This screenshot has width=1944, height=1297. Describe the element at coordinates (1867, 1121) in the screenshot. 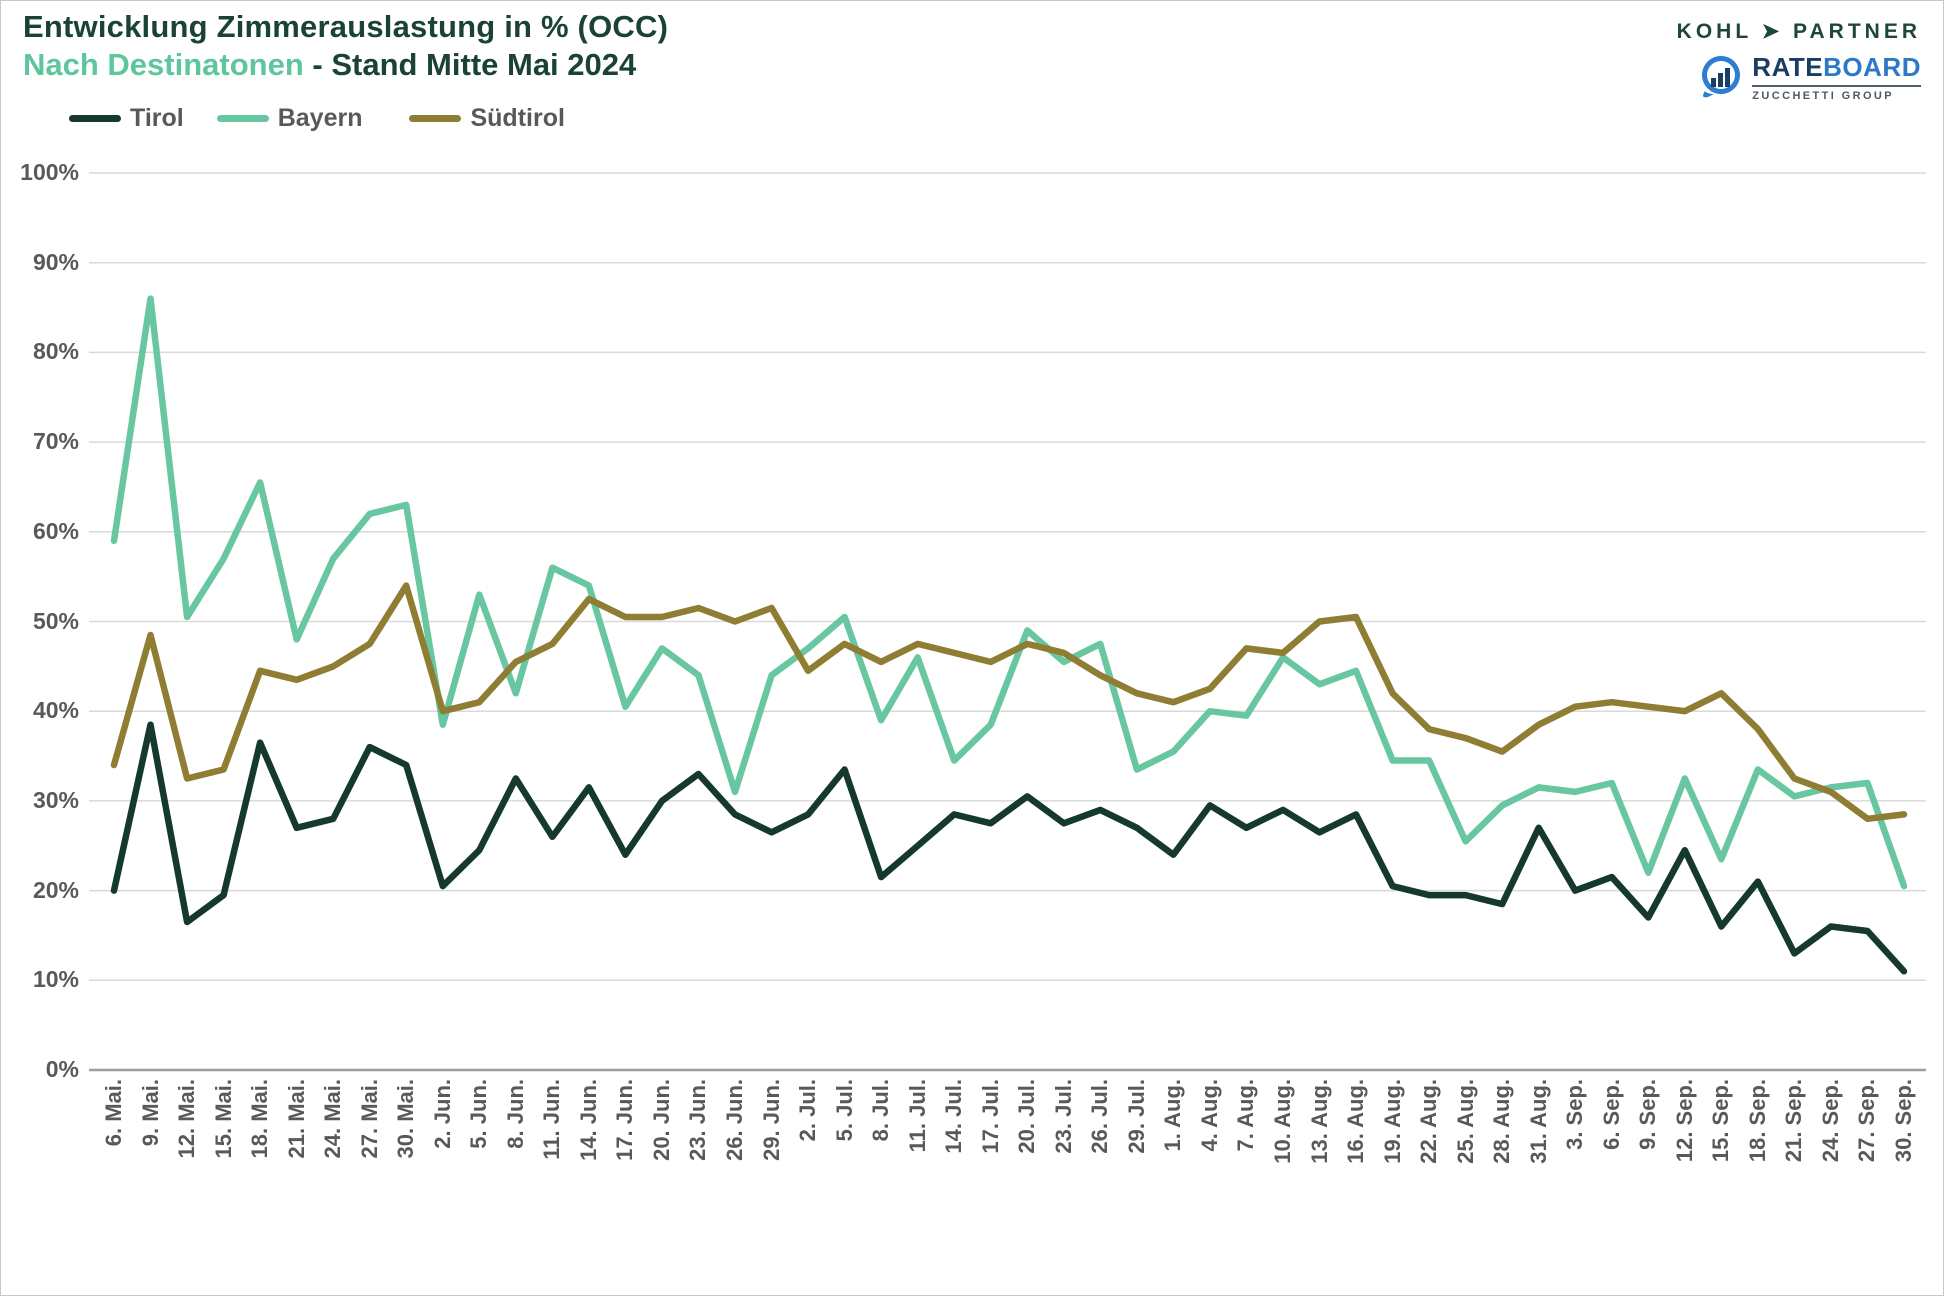

I see `x-axis-tick-label: 27. Sep.` at that location.